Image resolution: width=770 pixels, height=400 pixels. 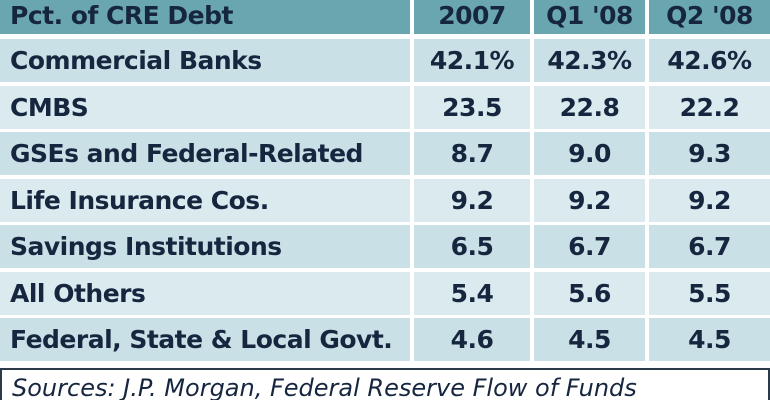 I want to click on label-cell: Federal, State & Local Govt., so click(x=205, y=339).